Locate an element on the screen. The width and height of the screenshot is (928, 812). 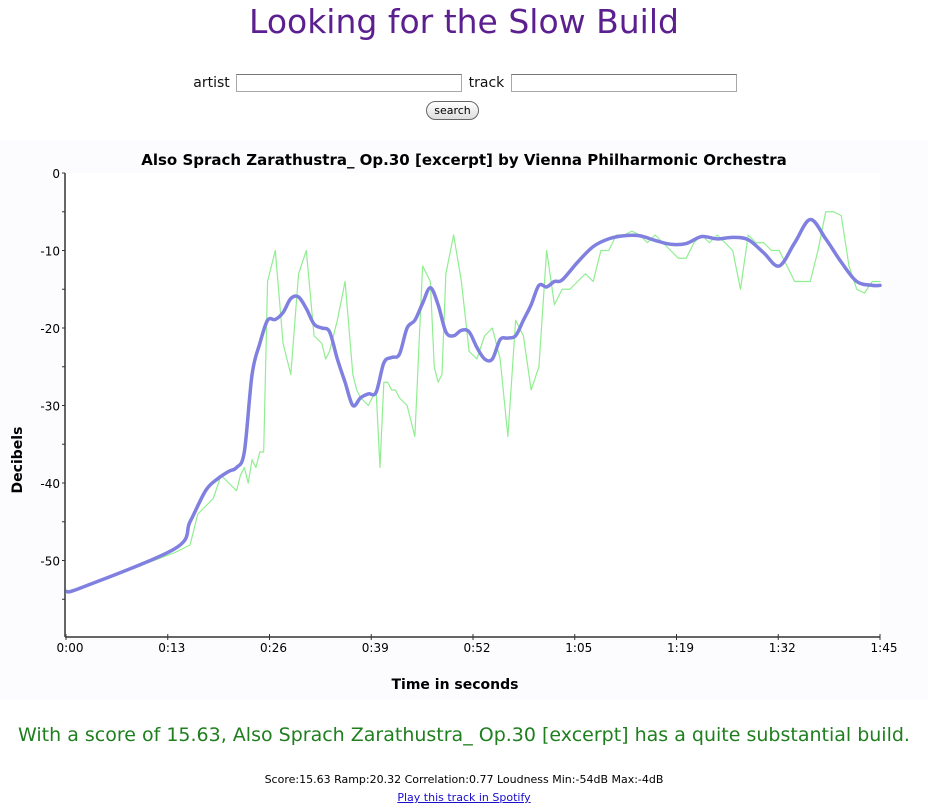
page-title: Looking for the Slow Build is located at coordinates (464, 21).